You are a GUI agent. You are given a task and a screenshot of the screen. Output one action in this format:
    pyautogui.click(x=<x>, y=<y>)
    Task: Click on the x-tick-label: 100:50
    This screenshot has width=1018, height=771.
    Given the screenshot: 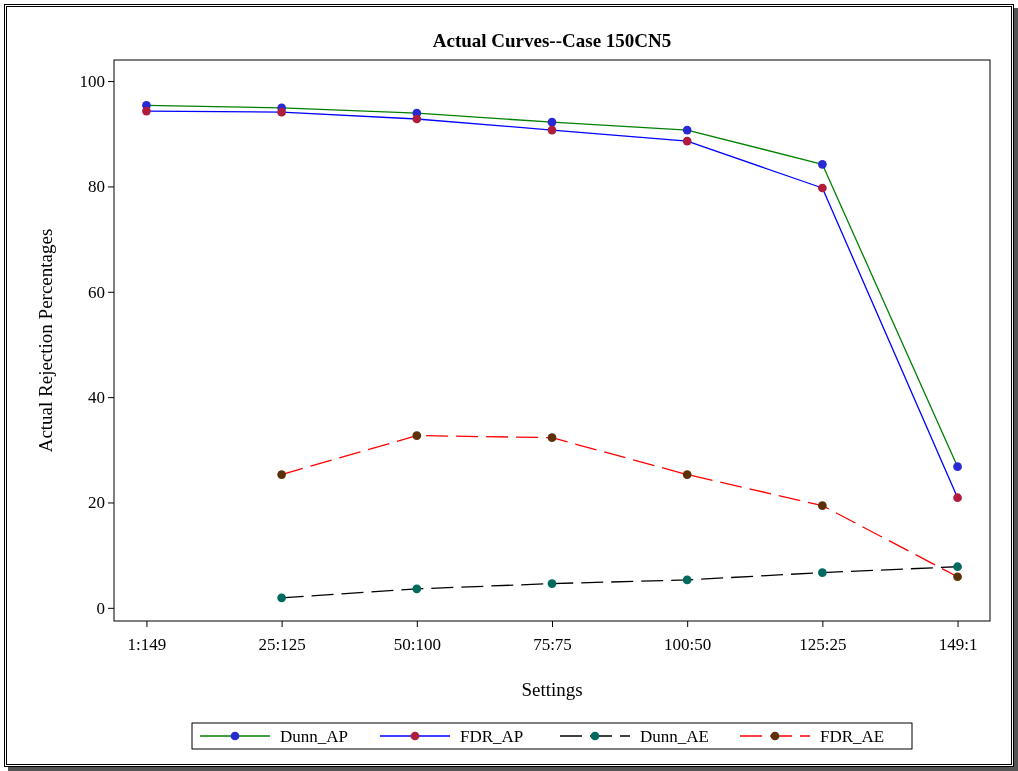 What is the action you would take?
    pyautogui.click(x=688, y=645)
    